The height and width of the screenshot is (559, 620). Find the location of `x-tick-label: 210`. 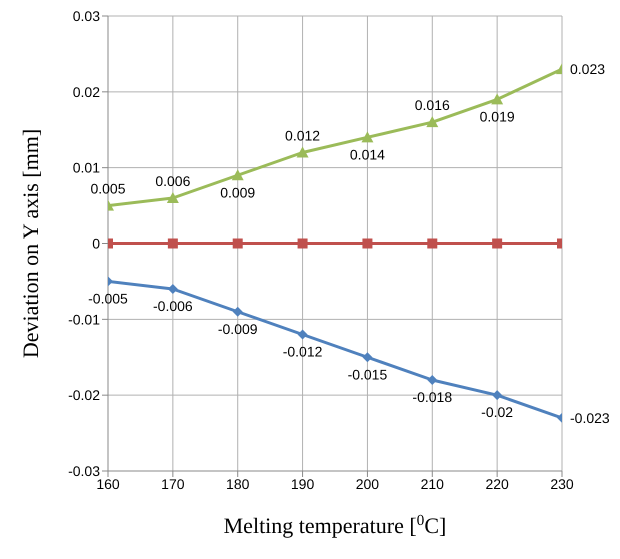

x-tick-label: 210 is located at coordinates (432, 484).